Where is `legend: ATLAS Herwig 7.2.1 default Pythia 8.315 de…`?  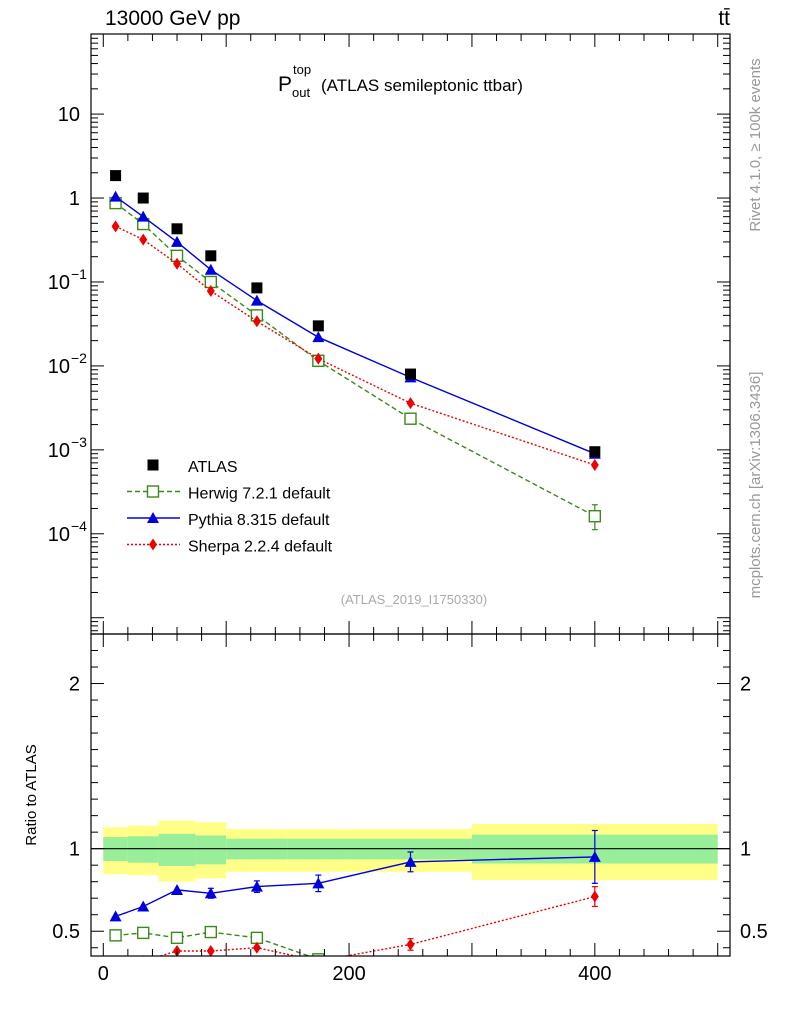 legend: ATLAS Herwig 7.2.1 default Pythia 8.315 de… is located at coordinates (230, 507).